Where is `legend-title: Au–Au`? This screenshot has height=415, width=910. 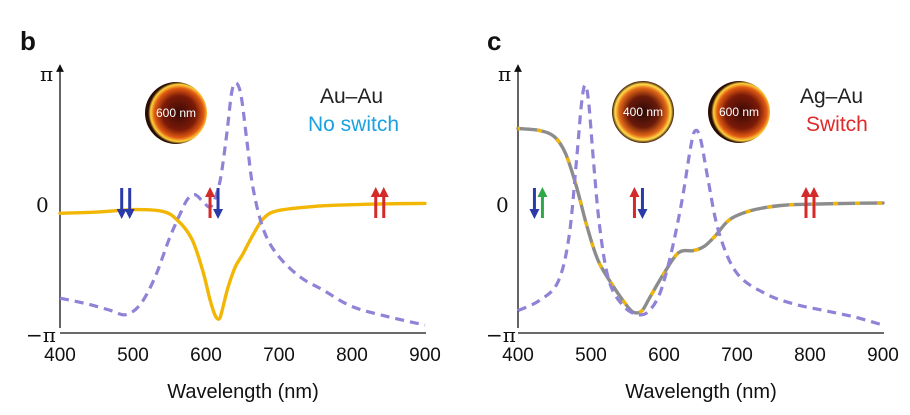
legend-title: Au–Au is located at coordinates (351, 96).